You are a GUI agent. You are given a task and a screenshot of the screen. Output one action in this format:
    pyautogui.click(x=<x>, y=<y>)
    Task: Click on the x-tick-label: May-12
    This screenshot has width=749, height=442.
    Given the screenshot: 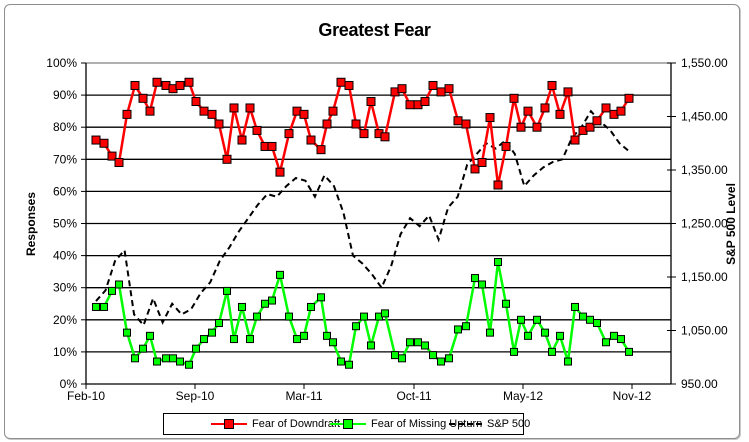 What is the action you would take?
    pyautogui.click(x=523, y=396)
    